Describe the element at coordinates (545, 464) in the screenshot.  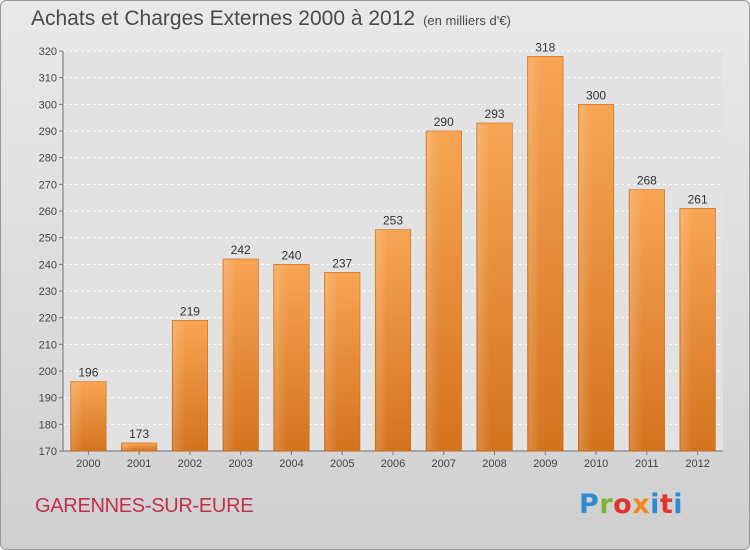
I see `x-tick-label: 2009` at that location.